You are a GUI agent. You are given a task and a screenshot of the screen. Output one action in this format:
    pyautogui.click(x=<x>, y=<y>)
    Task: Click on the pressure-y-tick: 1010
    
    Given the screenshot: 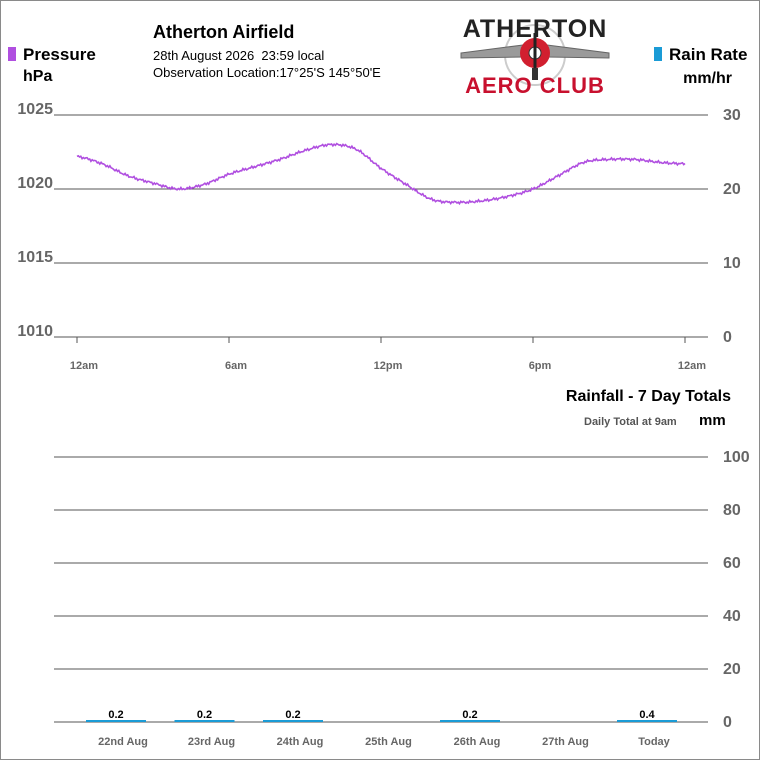 What is the action you would take?
    pyautogui.click(x=35, y=331)
    